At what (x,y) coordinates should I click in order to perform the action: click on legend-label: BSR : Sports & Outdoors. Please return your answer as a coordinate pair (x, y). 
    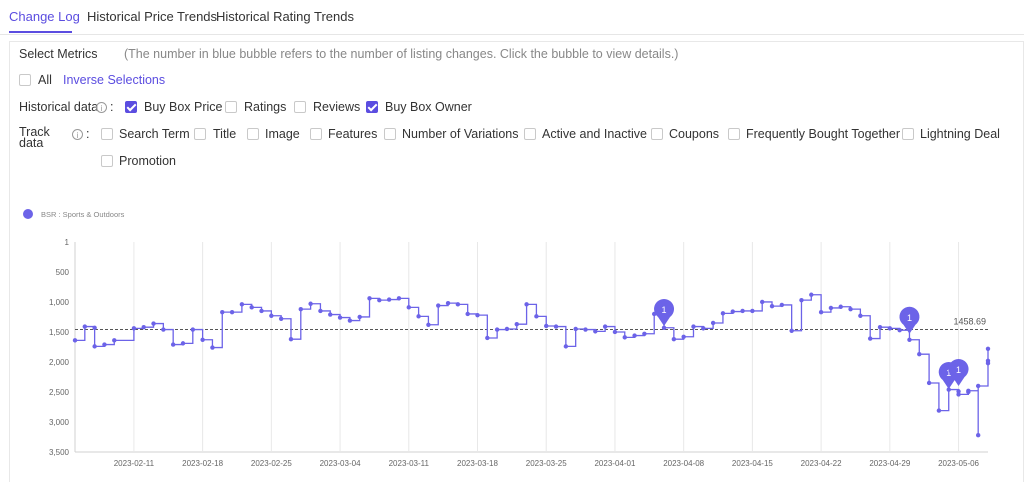
    Looking at the image, I should click on (83, 214).